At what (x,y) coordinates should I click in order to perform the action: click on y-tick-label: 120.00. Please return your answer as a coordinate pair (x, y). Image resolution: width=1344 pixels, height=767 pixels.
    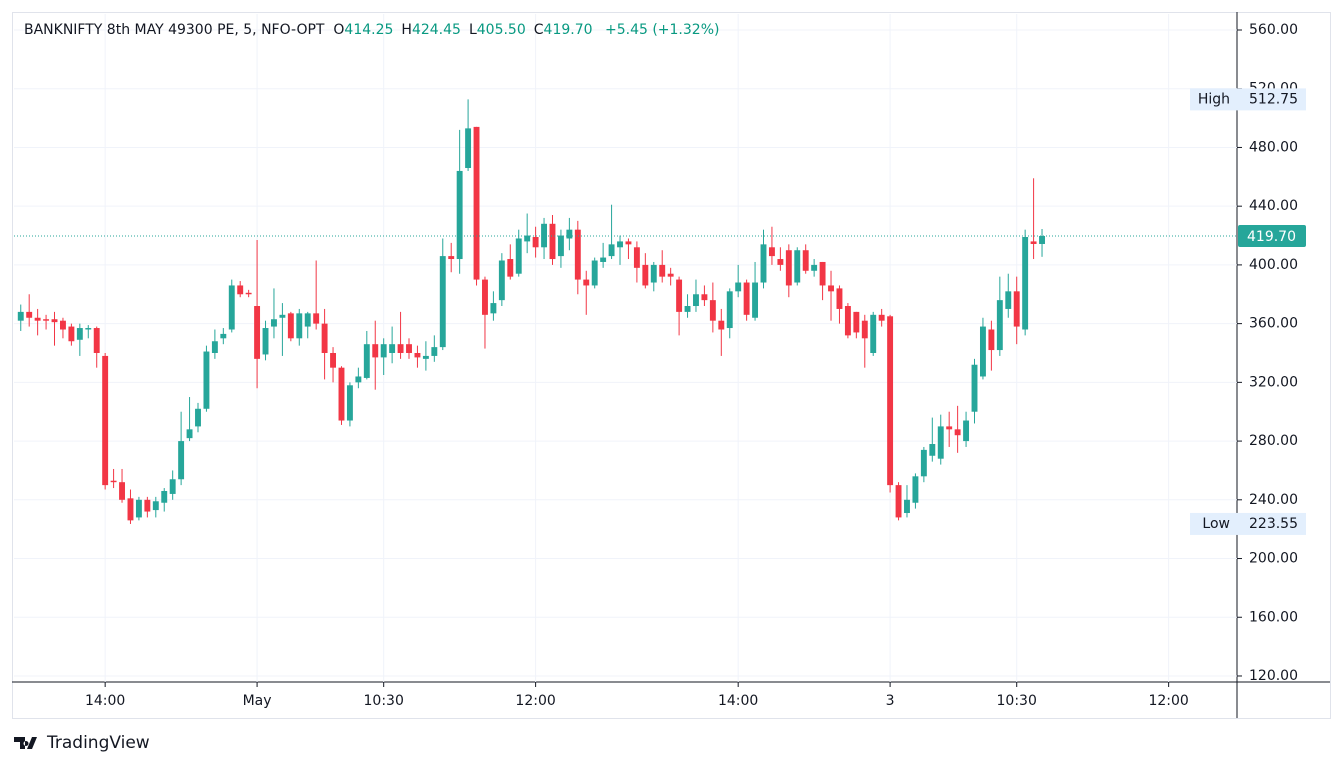
    Looking at the image, I should click on (1273, 676).